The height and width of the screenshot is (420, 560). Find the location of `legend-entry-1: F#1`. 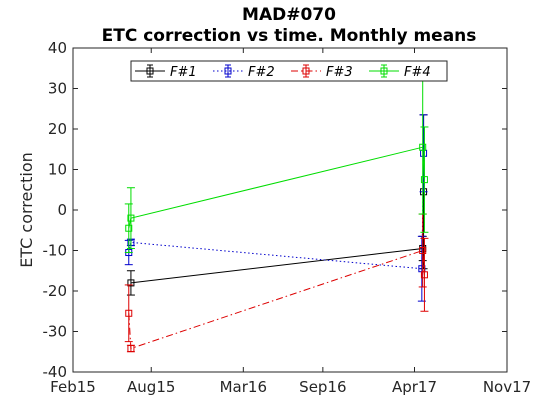

legend-entry-1: F#1 is located at coordinates (166, 72).